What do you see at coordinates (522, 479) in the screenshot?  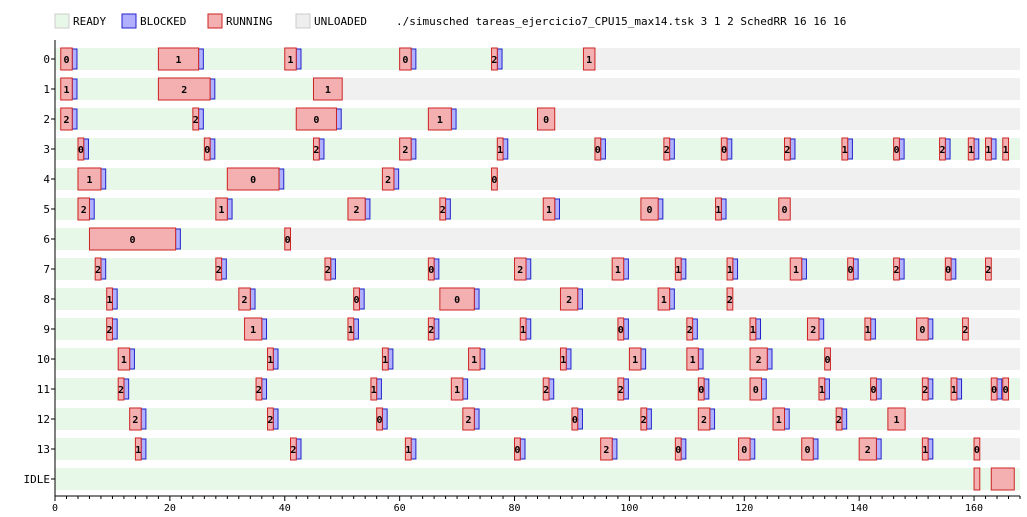 I see `row-idle: IDLE` at bounding box center [522, 479].